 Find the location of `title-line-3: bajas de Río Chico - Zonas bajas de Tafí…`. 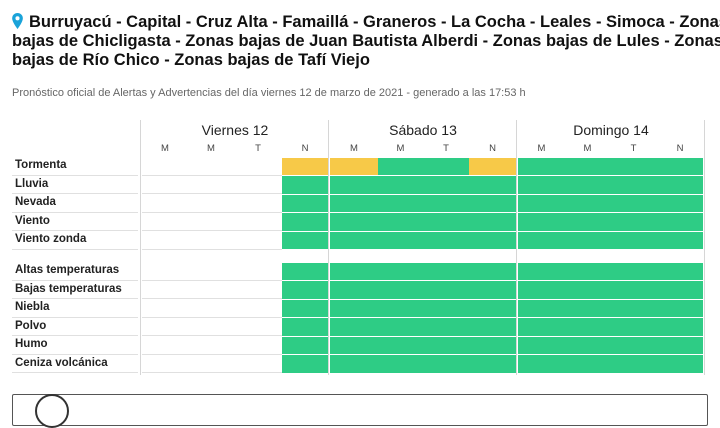

title-line-3: bajas de Río Chico - Zonas bajas de Tafí… is located at coordinates (191, 60).